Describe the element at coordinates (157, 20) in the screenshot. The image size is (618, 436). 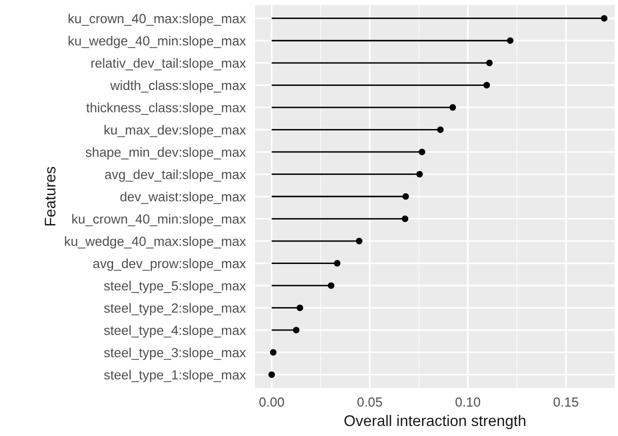
I see `y-tick-label: ku_crown_40_max:slope_max` at that location.